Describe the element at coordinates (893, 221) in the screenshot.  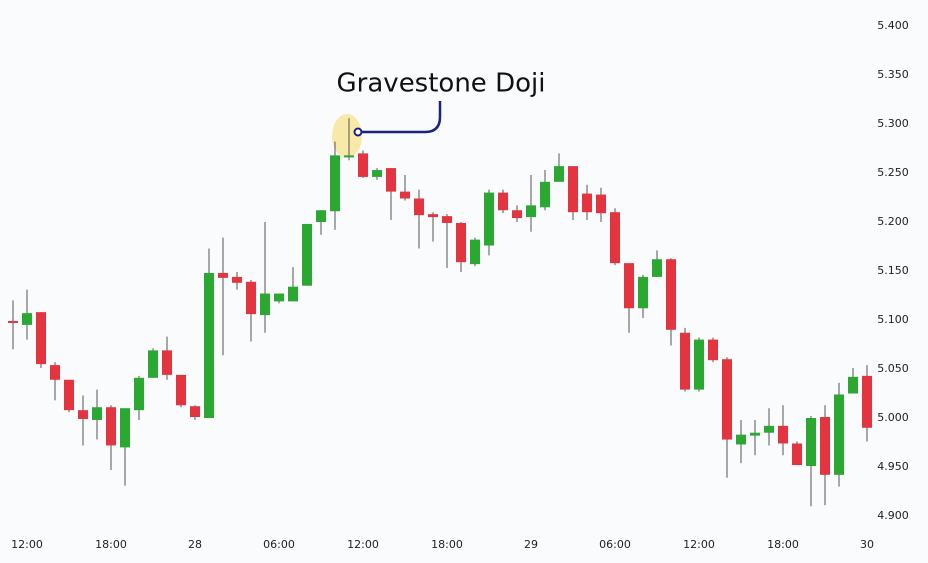
I see `y-tick-label: 5.200` at that location.